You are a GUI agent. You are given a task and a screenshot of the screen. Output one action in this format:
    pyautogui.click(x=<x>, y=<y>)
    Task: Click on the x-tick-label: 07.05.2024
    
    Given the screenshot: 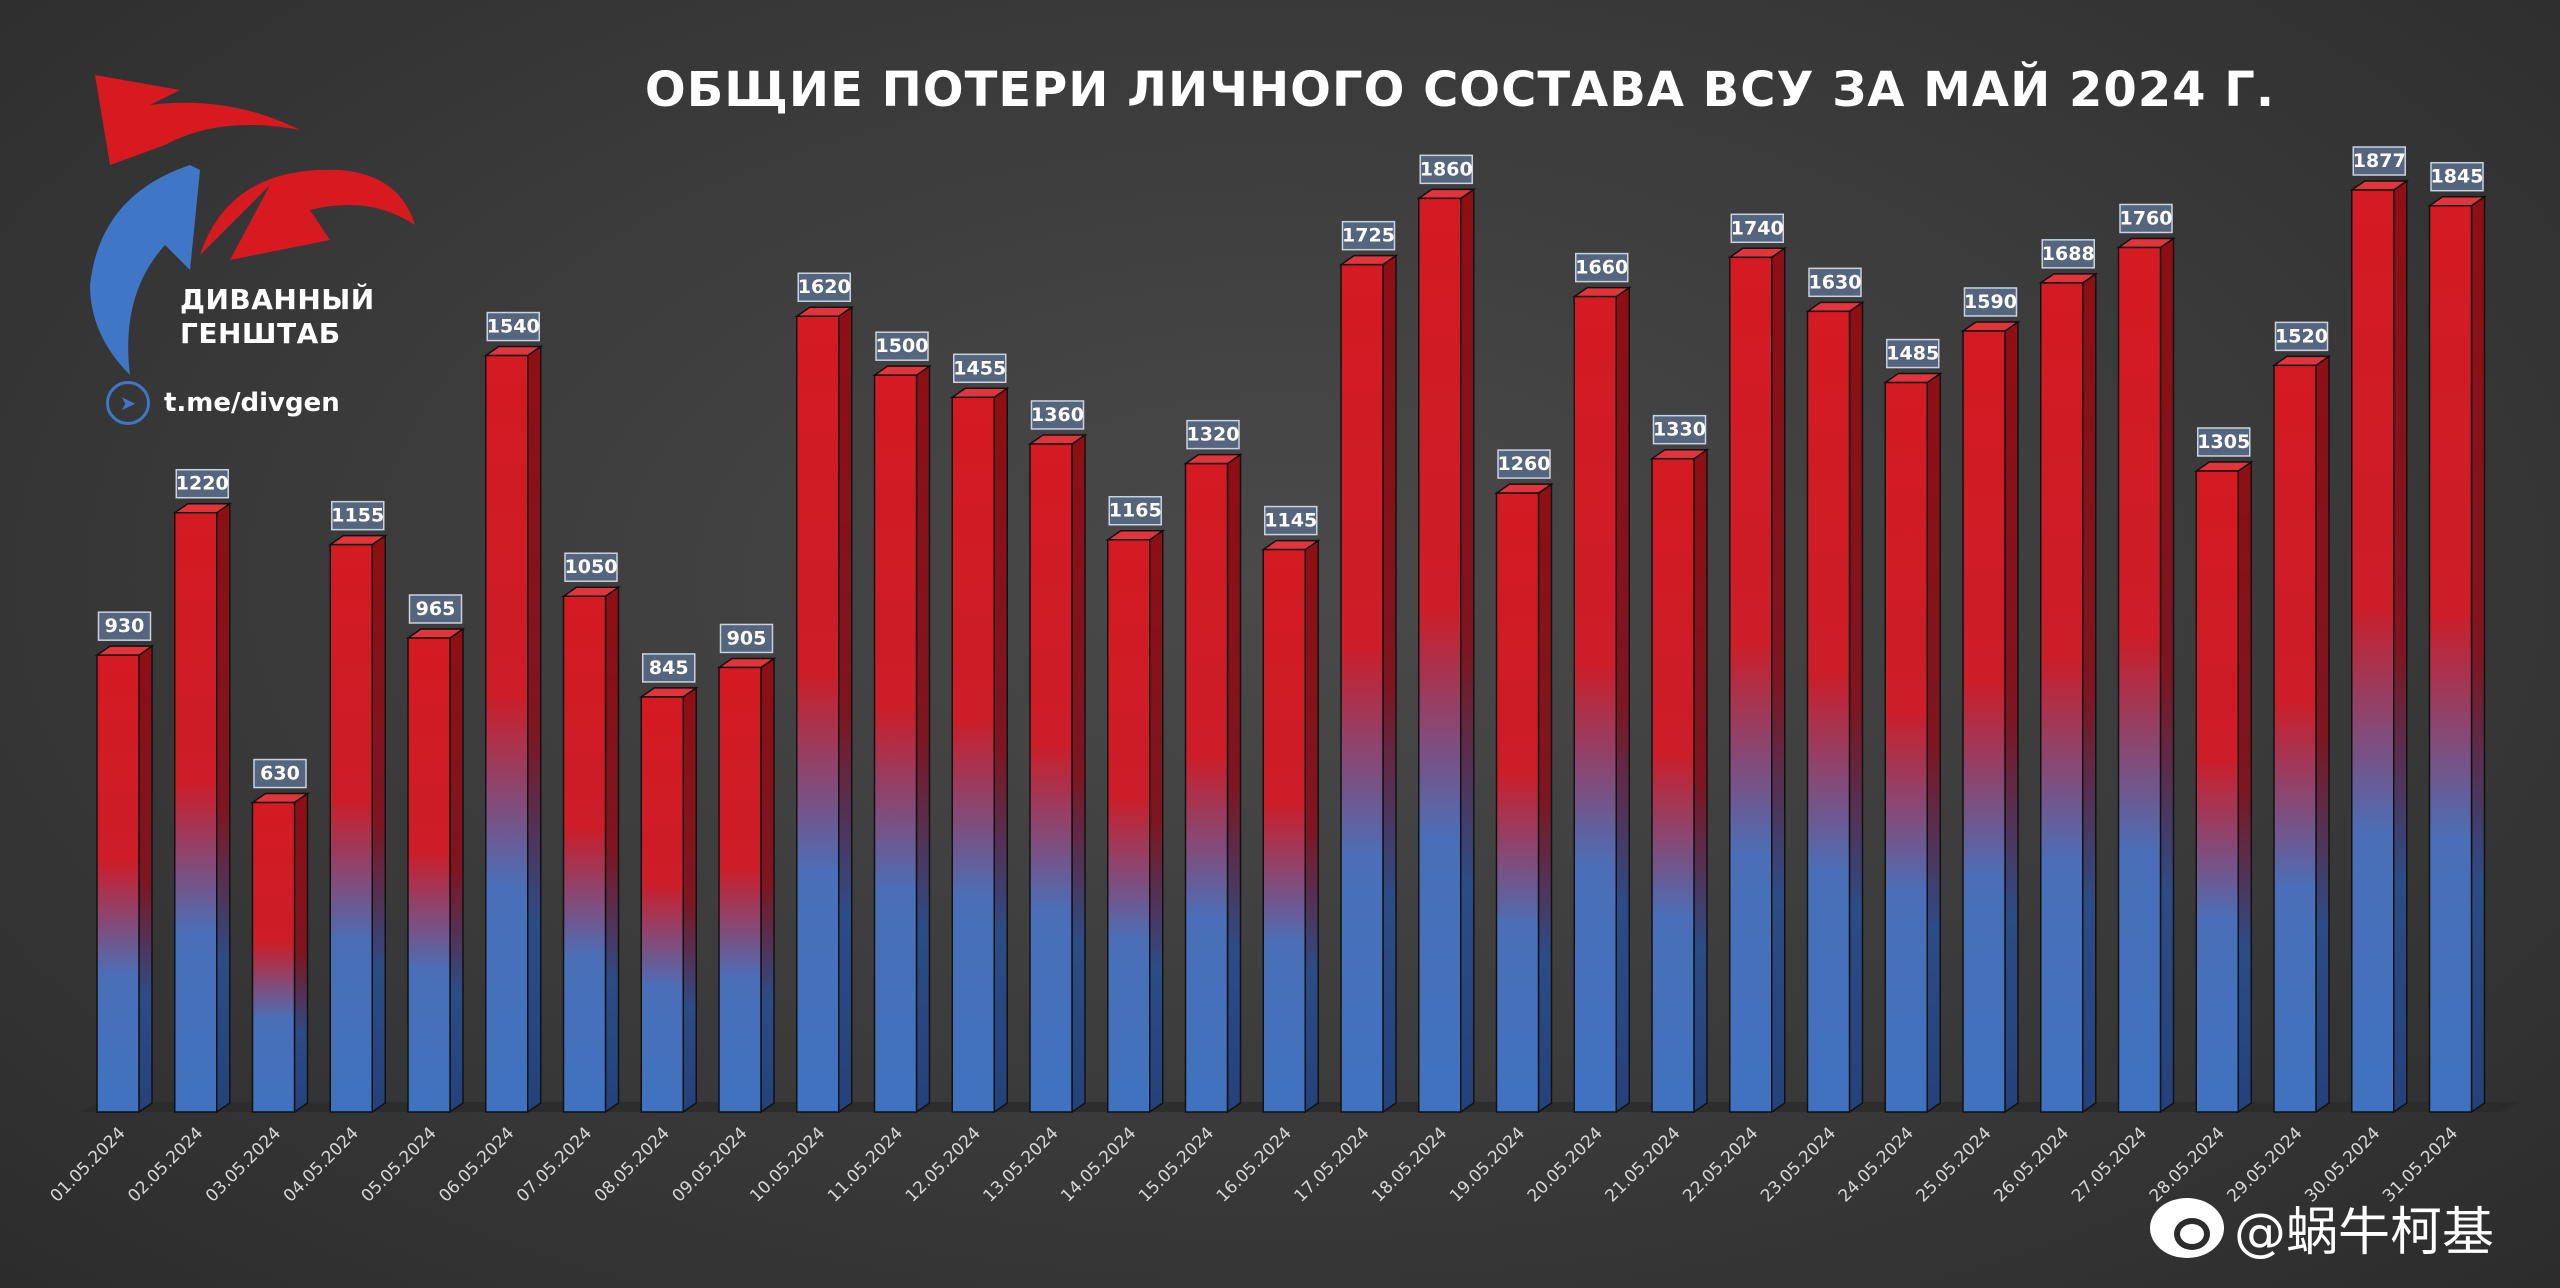 What is the action you would take?
    pyautogui.click(x=554, y=1164)
    